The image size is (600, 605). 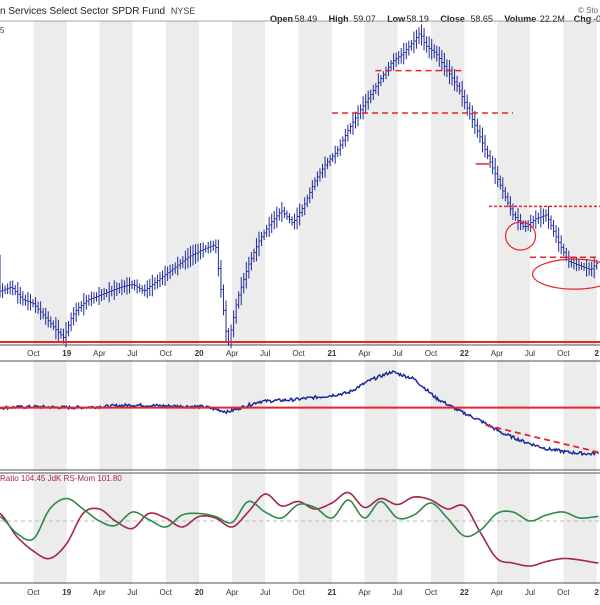 I want to click on ohlc-label: Volume, so click(x=520, y=19).